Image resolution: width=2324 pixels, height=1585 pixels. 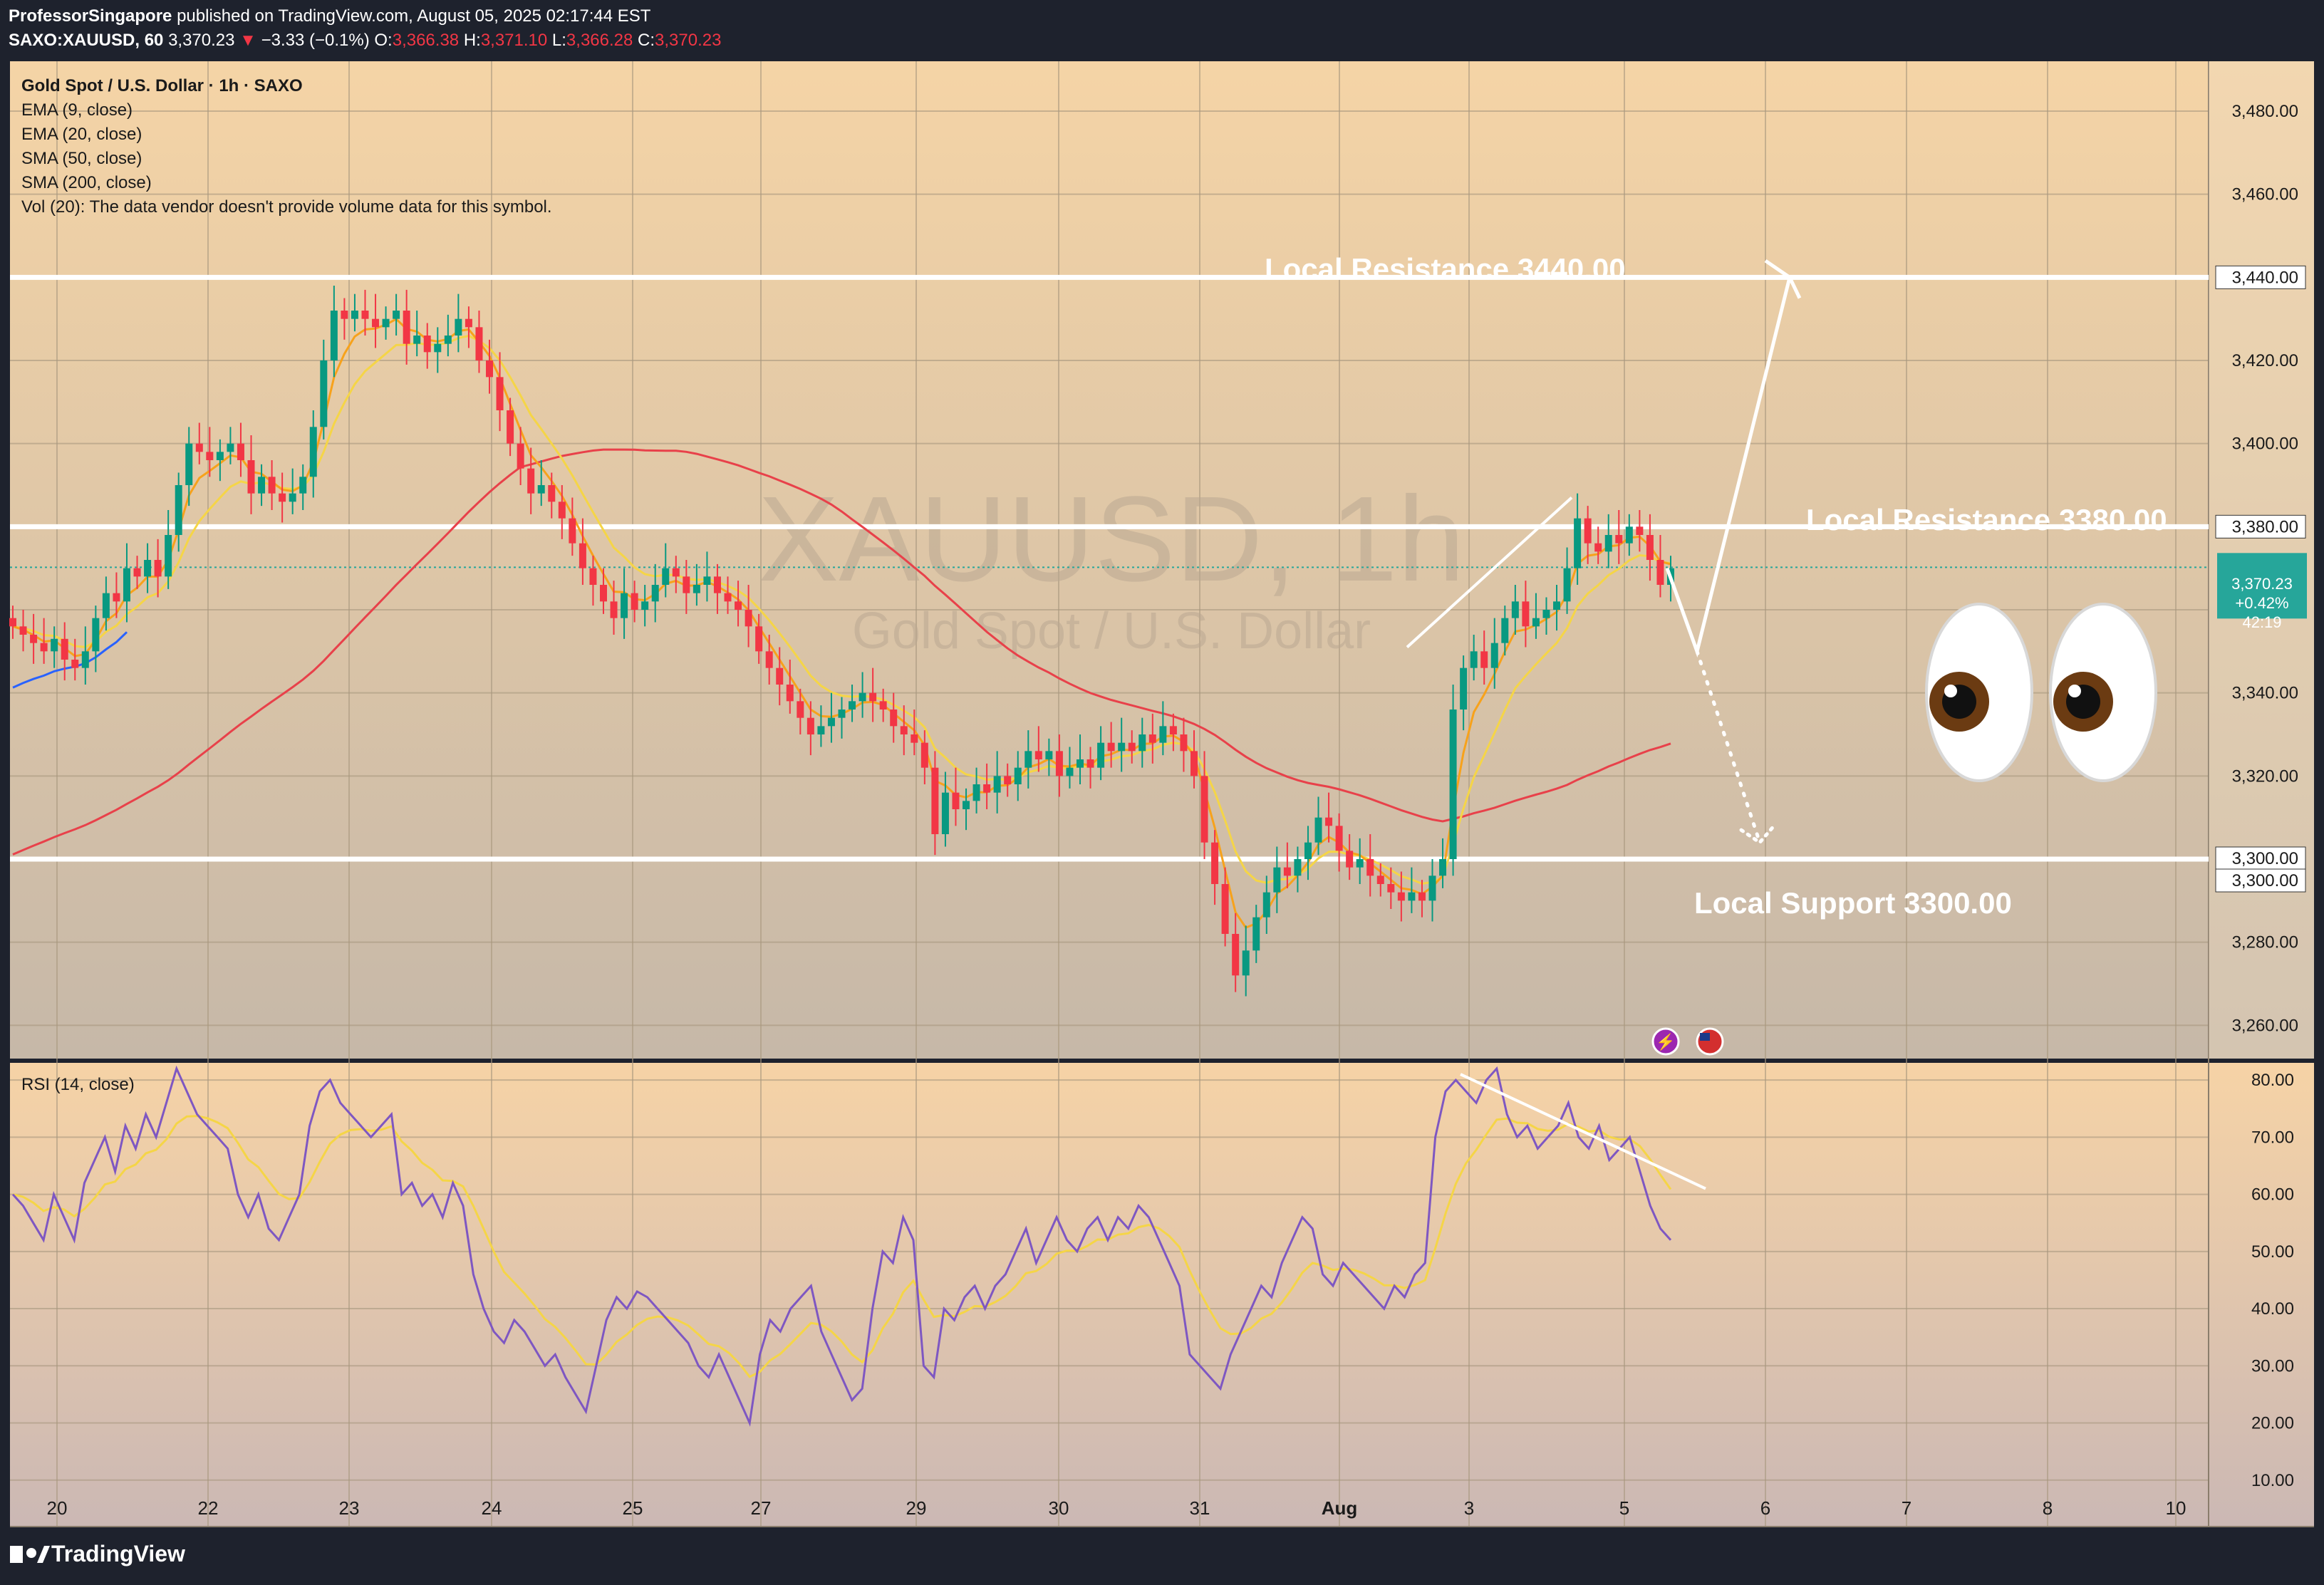 What do you see at coordinates (1665, 1041) in the screenshot?
I see `events-lightning-icon` at bounding box center [1665, 1041].